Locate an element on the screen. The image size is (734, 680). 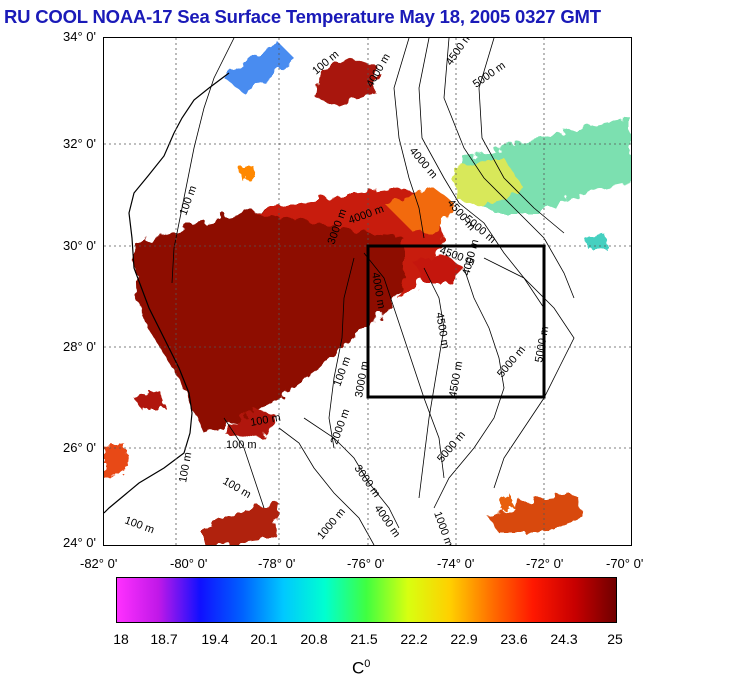
temperature-colorbar is located at coordinates (366, 600).